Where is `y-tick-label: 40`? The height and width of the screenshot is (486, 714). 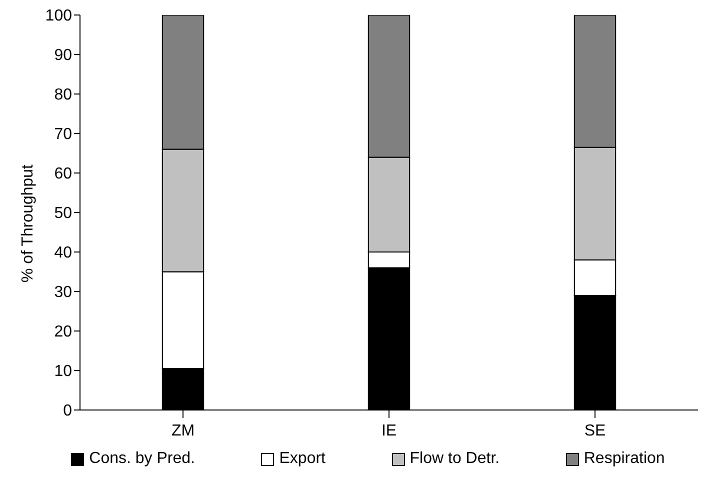 y-tick-label: 40 is located at coordinates (63, 253).